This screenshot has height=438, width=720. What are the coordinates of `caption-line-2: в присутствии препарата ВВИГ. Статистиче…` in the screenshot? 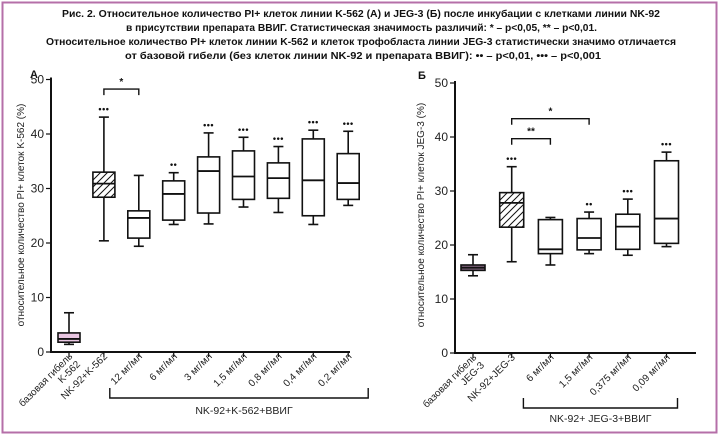 It's located at (361, 28).